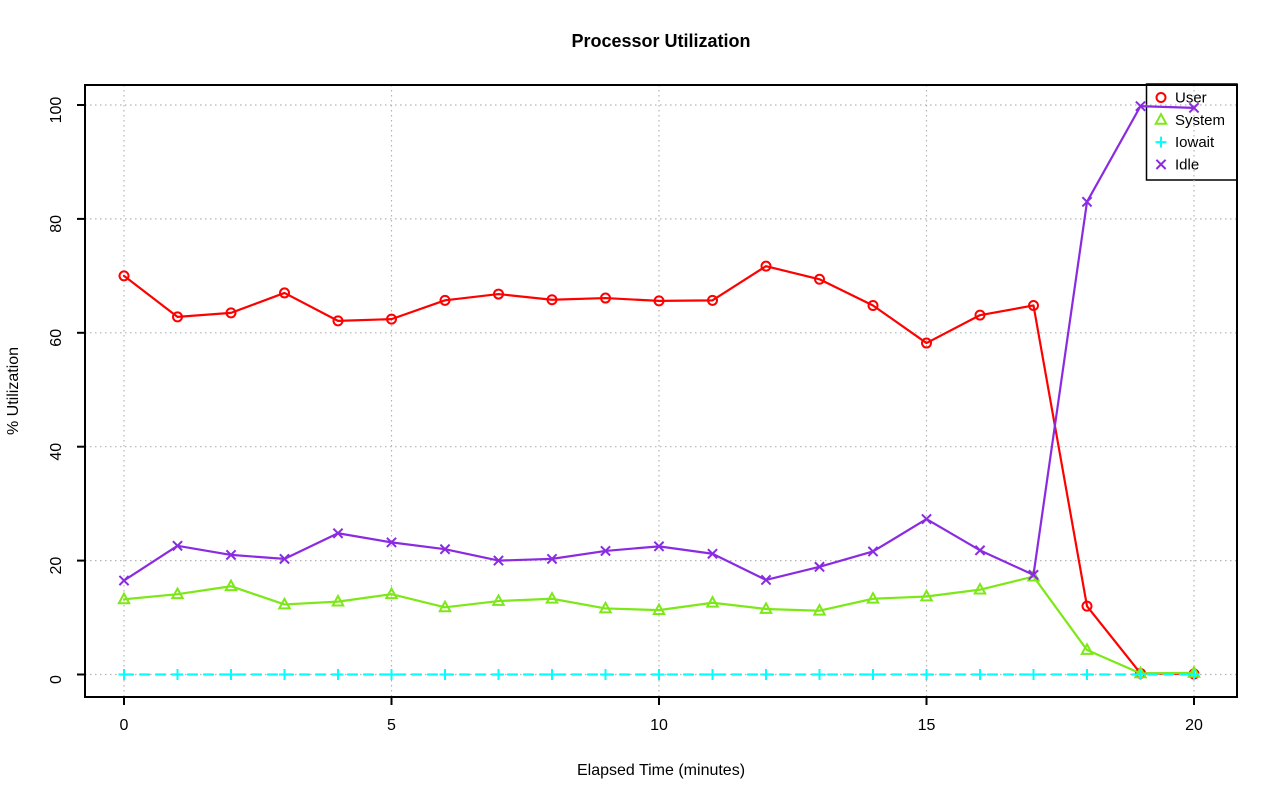 The height and width of the screenshot is (801, 1280). What do you see at coordinates (659, 625) in the screenshot?
I see `series-line-system` at bounding box center [659, 625].